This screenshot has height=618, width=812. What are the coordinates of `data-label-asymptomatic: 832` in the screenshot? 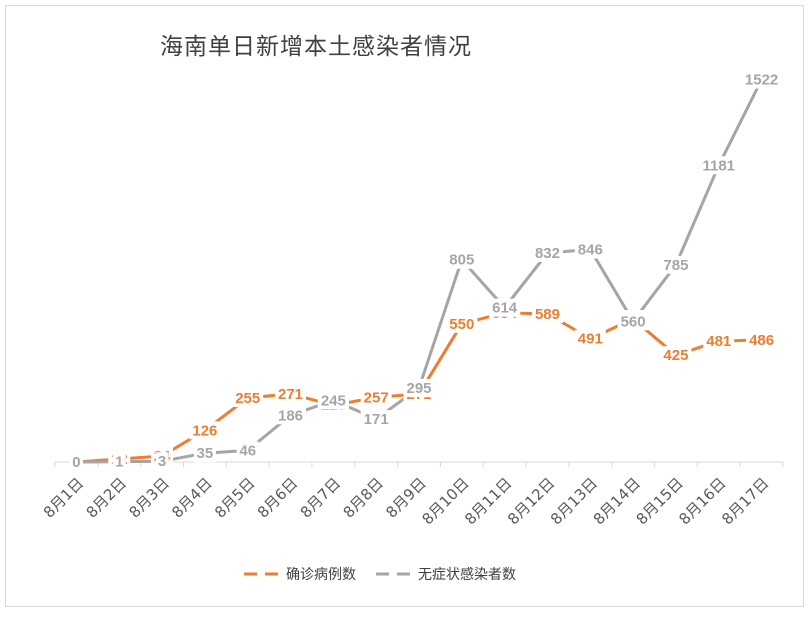 It's located at (547, 253).